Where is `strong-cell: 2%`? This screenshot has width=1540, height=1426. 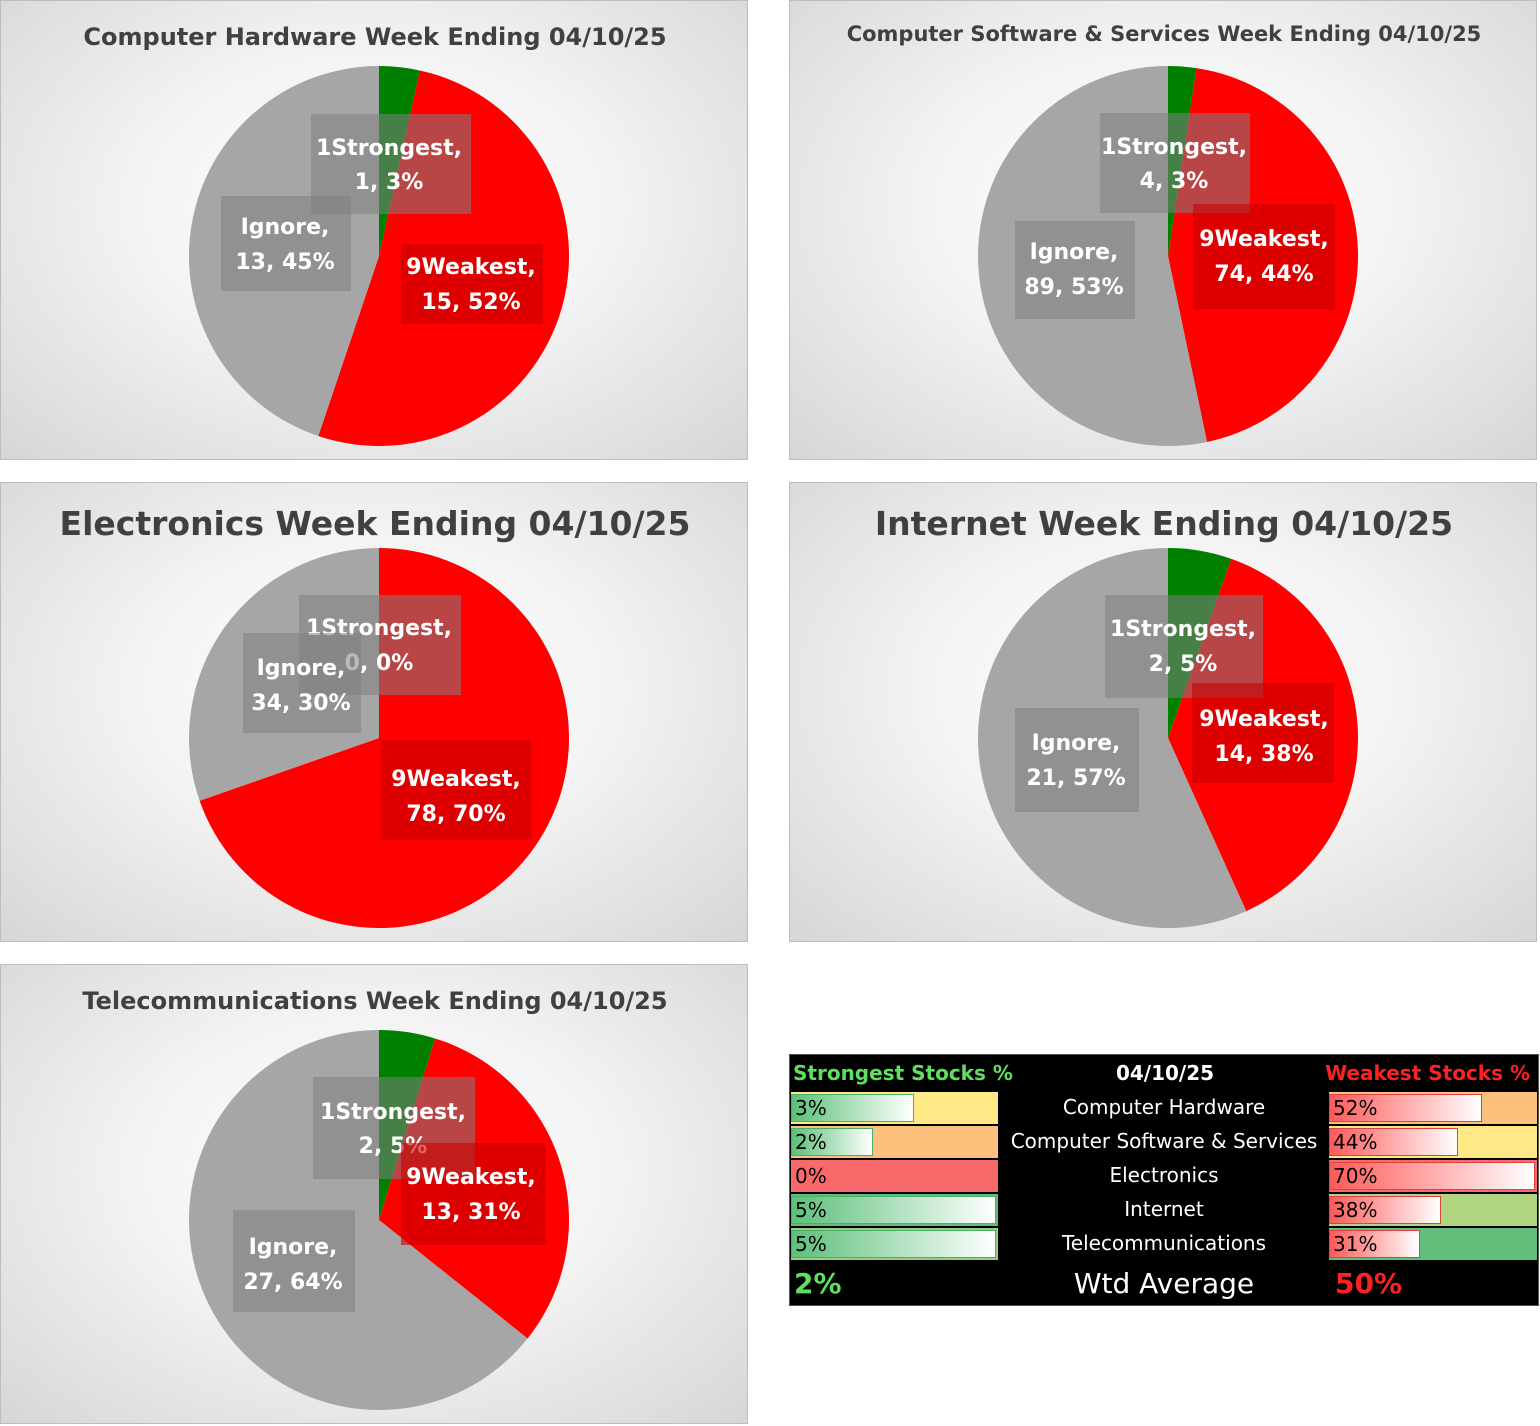 strong-cell: 2% is located at coordinates (894, 1142).